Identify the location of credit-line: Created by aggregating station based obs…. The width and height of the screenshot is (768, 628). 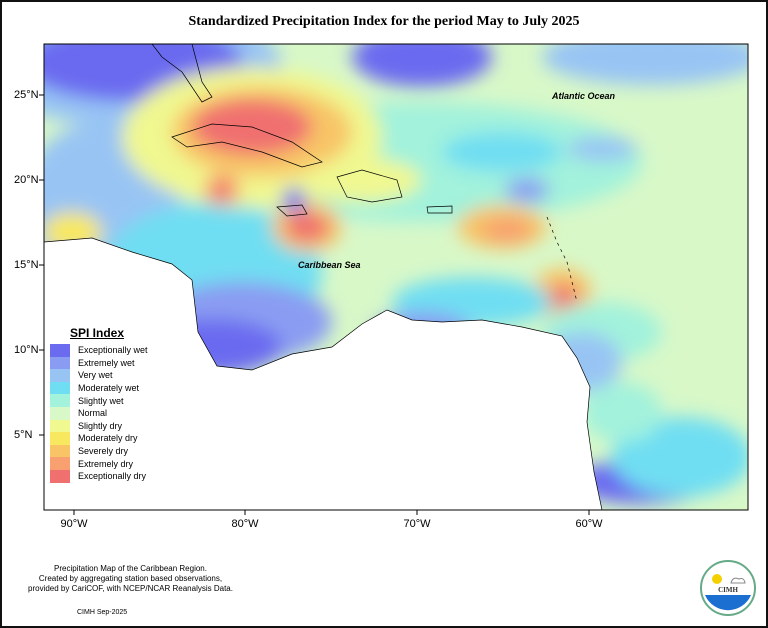
(130, 578).